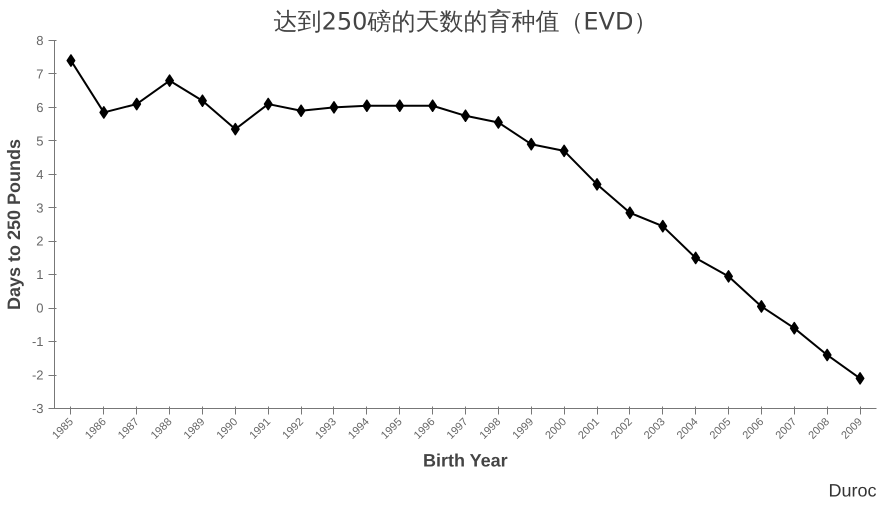 The width and height of the screenshot is (896, 505). I want to click on y-tick-label: 5, so click(40, 140).